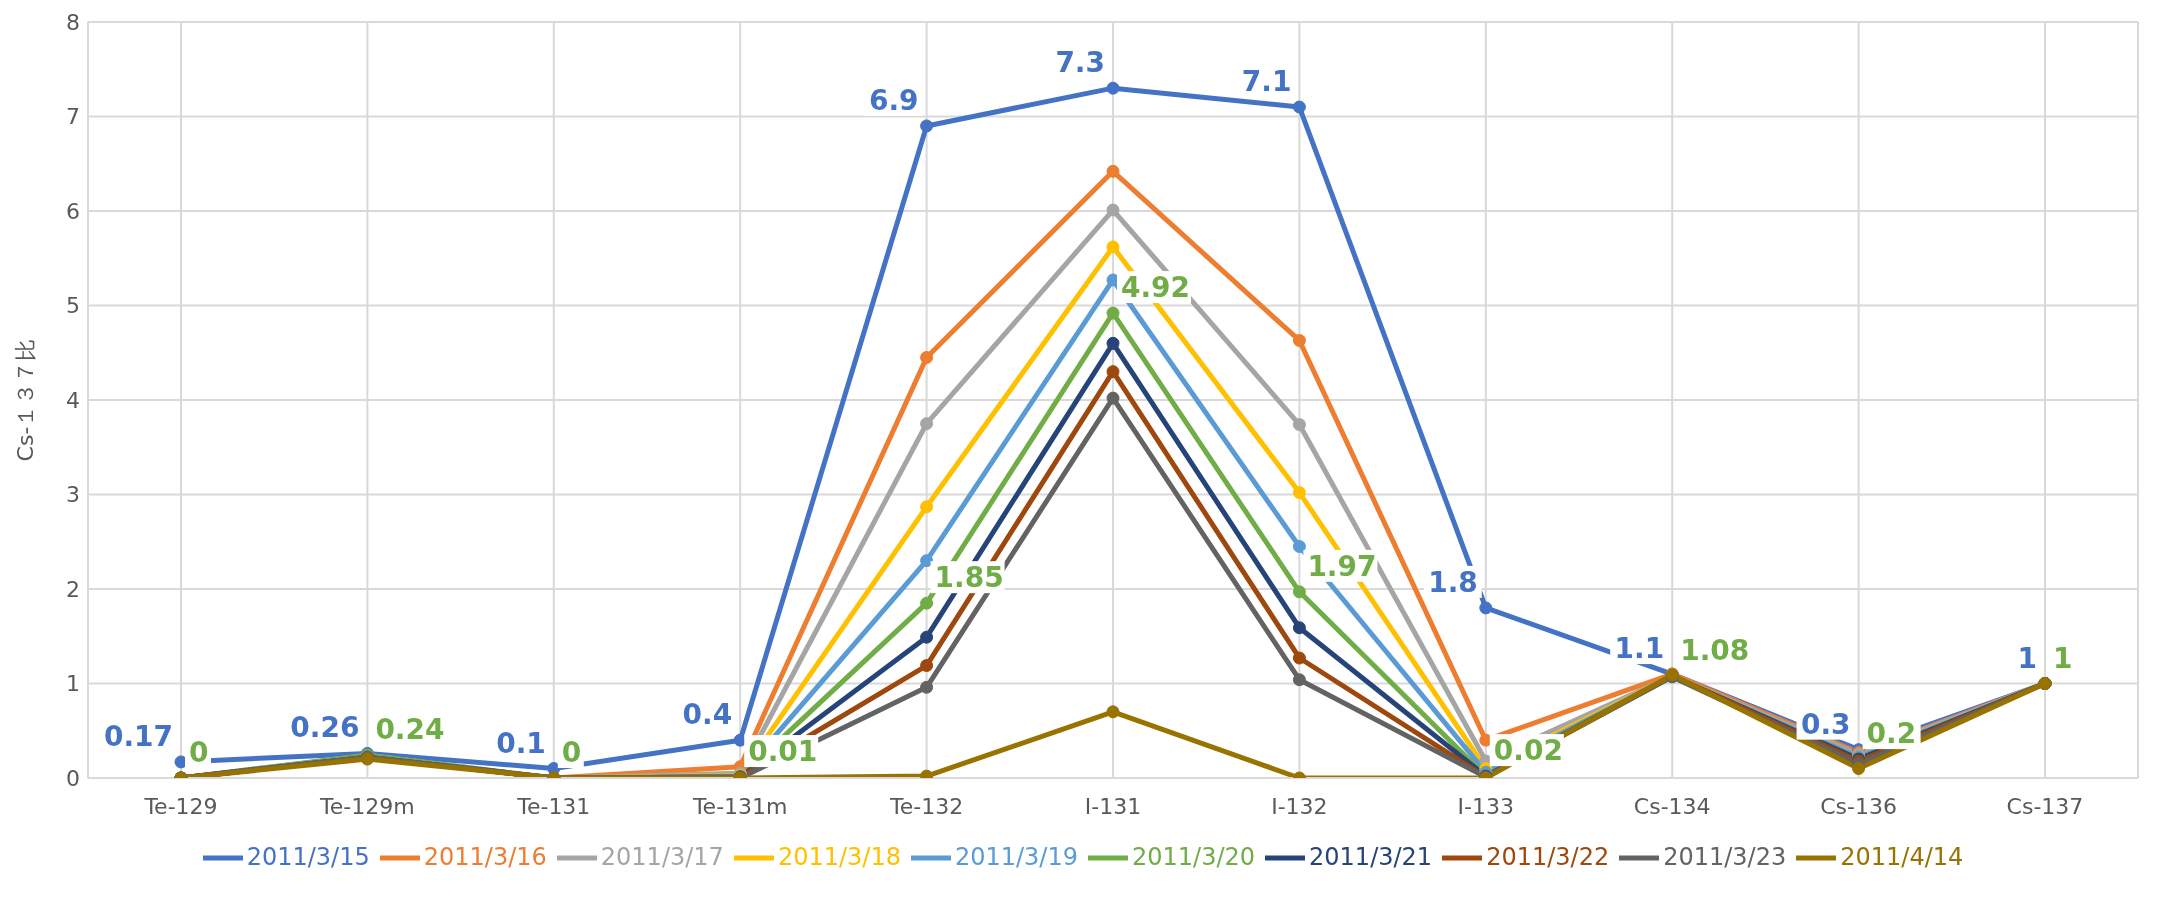 This screenshot has height=900, width=2157. I want to click on data-label: 0.4, so click(707, 715).